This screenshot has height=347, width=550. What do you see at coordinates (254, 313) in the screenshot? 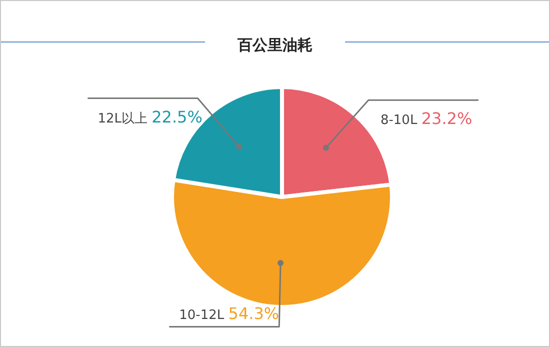
I see `data-label: 54.3%` at bounding box center [254, 313].